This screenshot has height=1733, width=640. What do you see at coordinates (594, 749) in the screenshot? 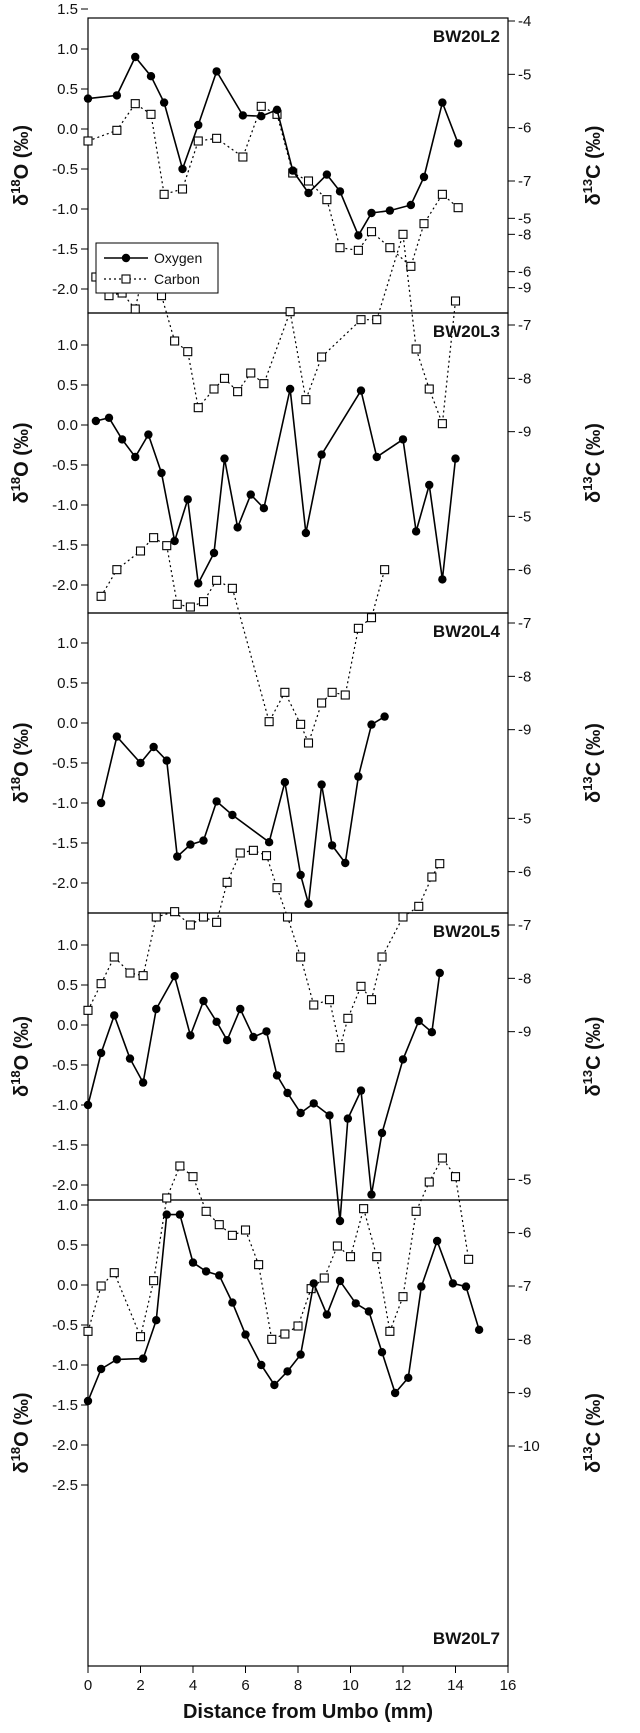
I see `right-axis-title-unit: C (‰)` at bounding box center [594, 749].